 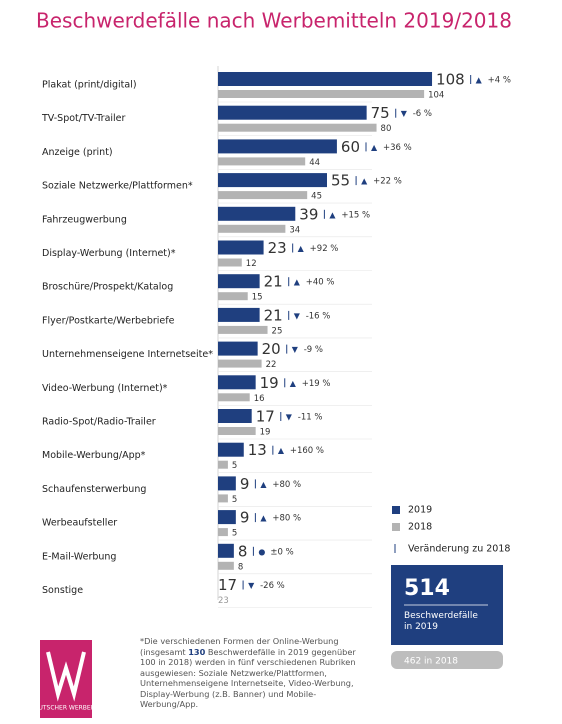 What do you see at coordinates (499, 81) in the screenshot?
I see `change-label: +4 %` at bounding box center [499, 81].